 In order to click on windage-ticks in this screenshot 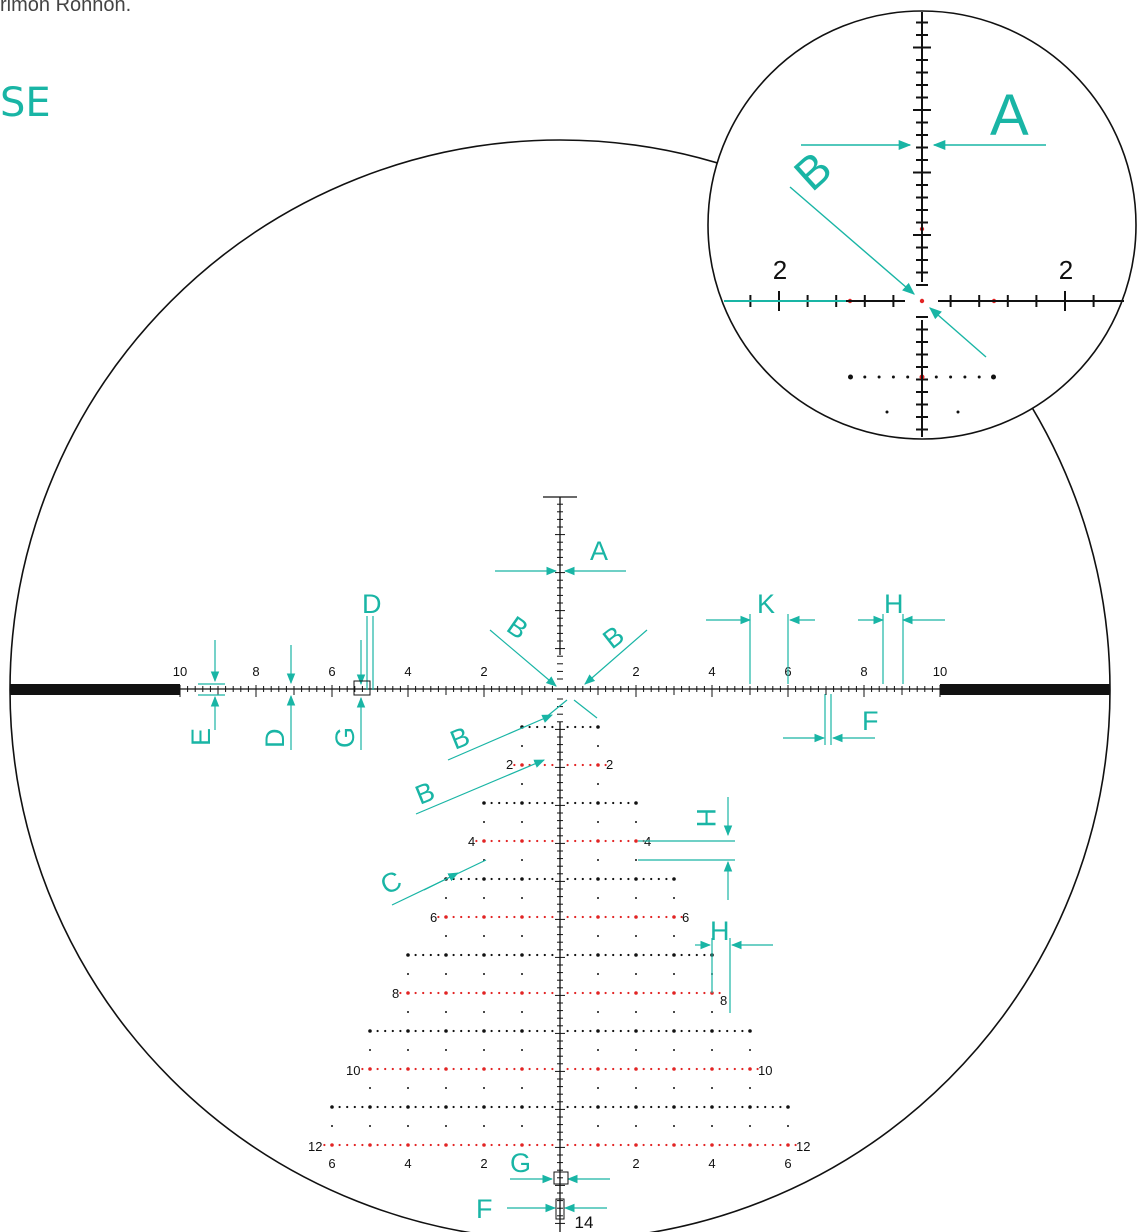, I will do `click(560, 691)`.